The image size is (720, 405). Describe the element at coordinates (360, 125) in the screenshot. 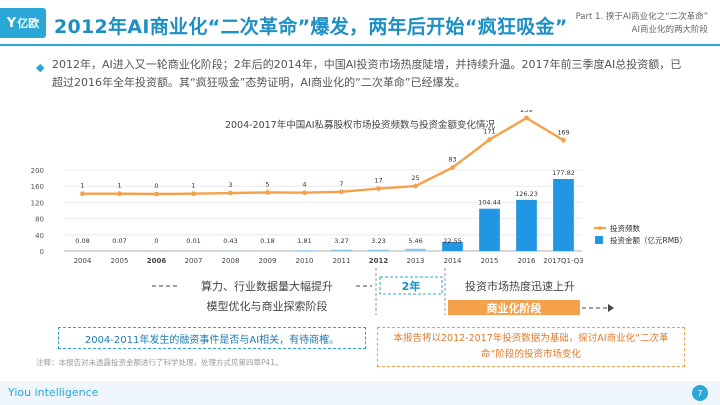

I see `chart-title: 2004-2017年中国AI私募股权市场投资频数与投资金额变化情况` at that location.